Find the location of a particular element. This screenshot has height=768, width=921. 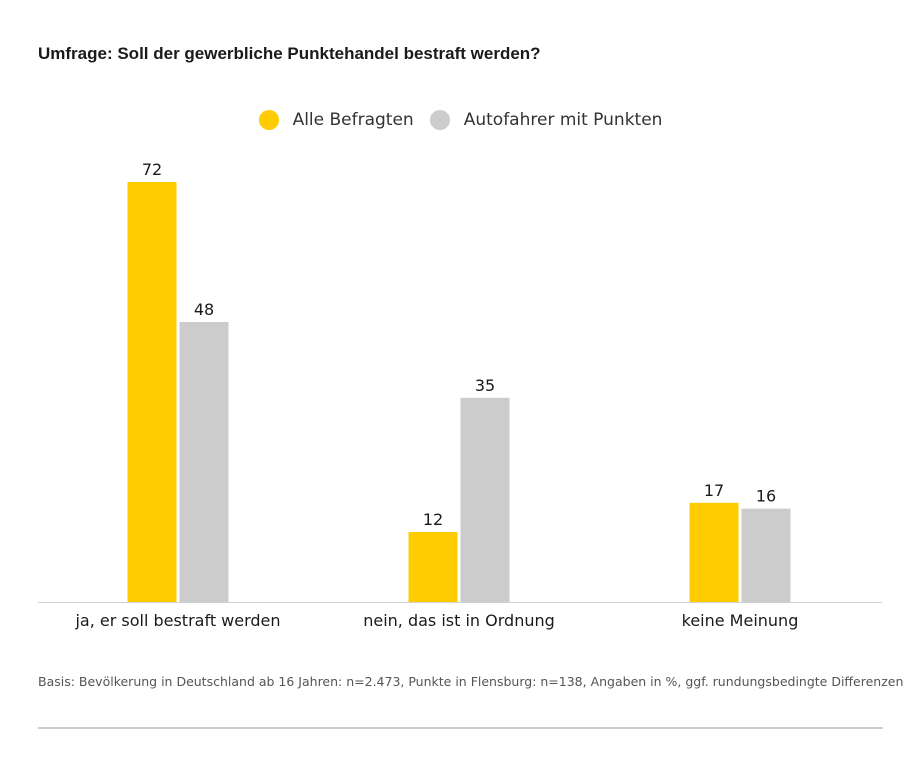

data-label: 12 is located at coordinates (433, 519).